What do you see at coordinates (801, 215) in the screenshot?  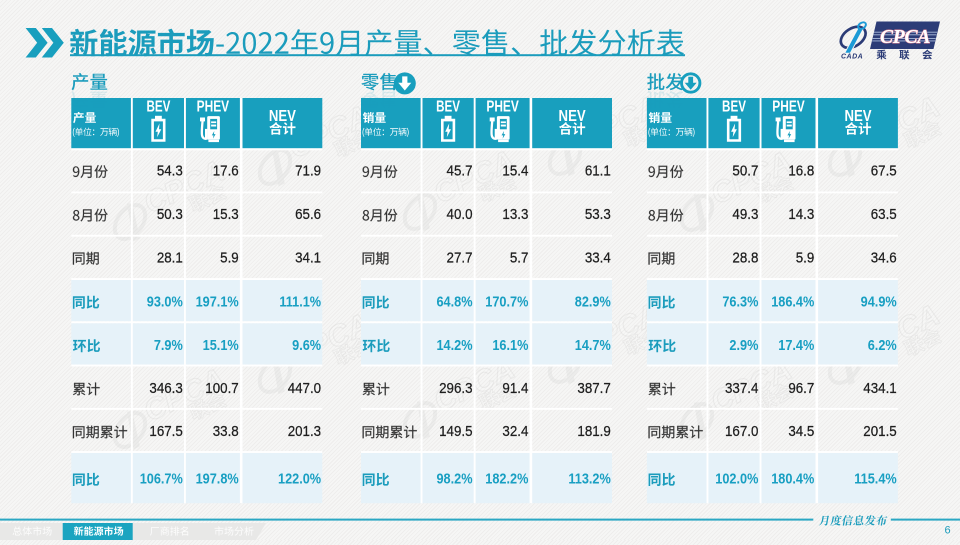 I see `svg-text: 14.3` at bounding box center [801, 215].